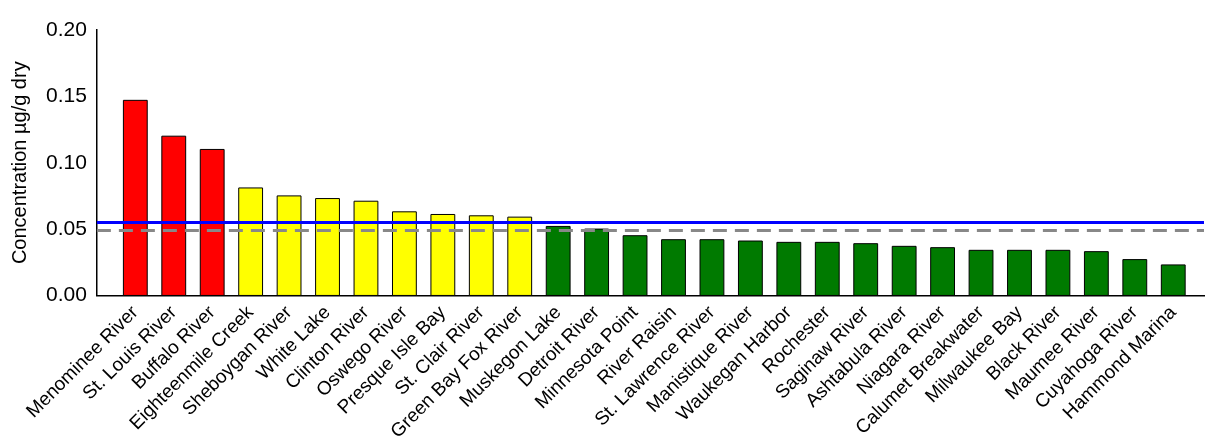 The width and height of the screenshot is (1210, 443). Describe the element at coordinates (66, 95) in the screenshot. I see `y-tick-label: 0.15` at that location.